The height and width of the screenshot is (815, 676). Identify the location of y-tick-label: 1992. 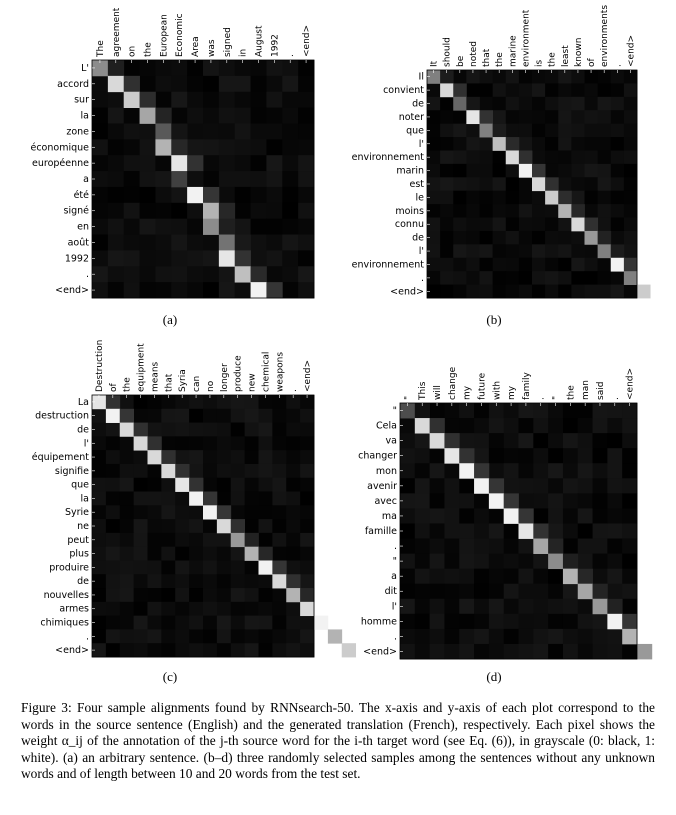
(77, 258).